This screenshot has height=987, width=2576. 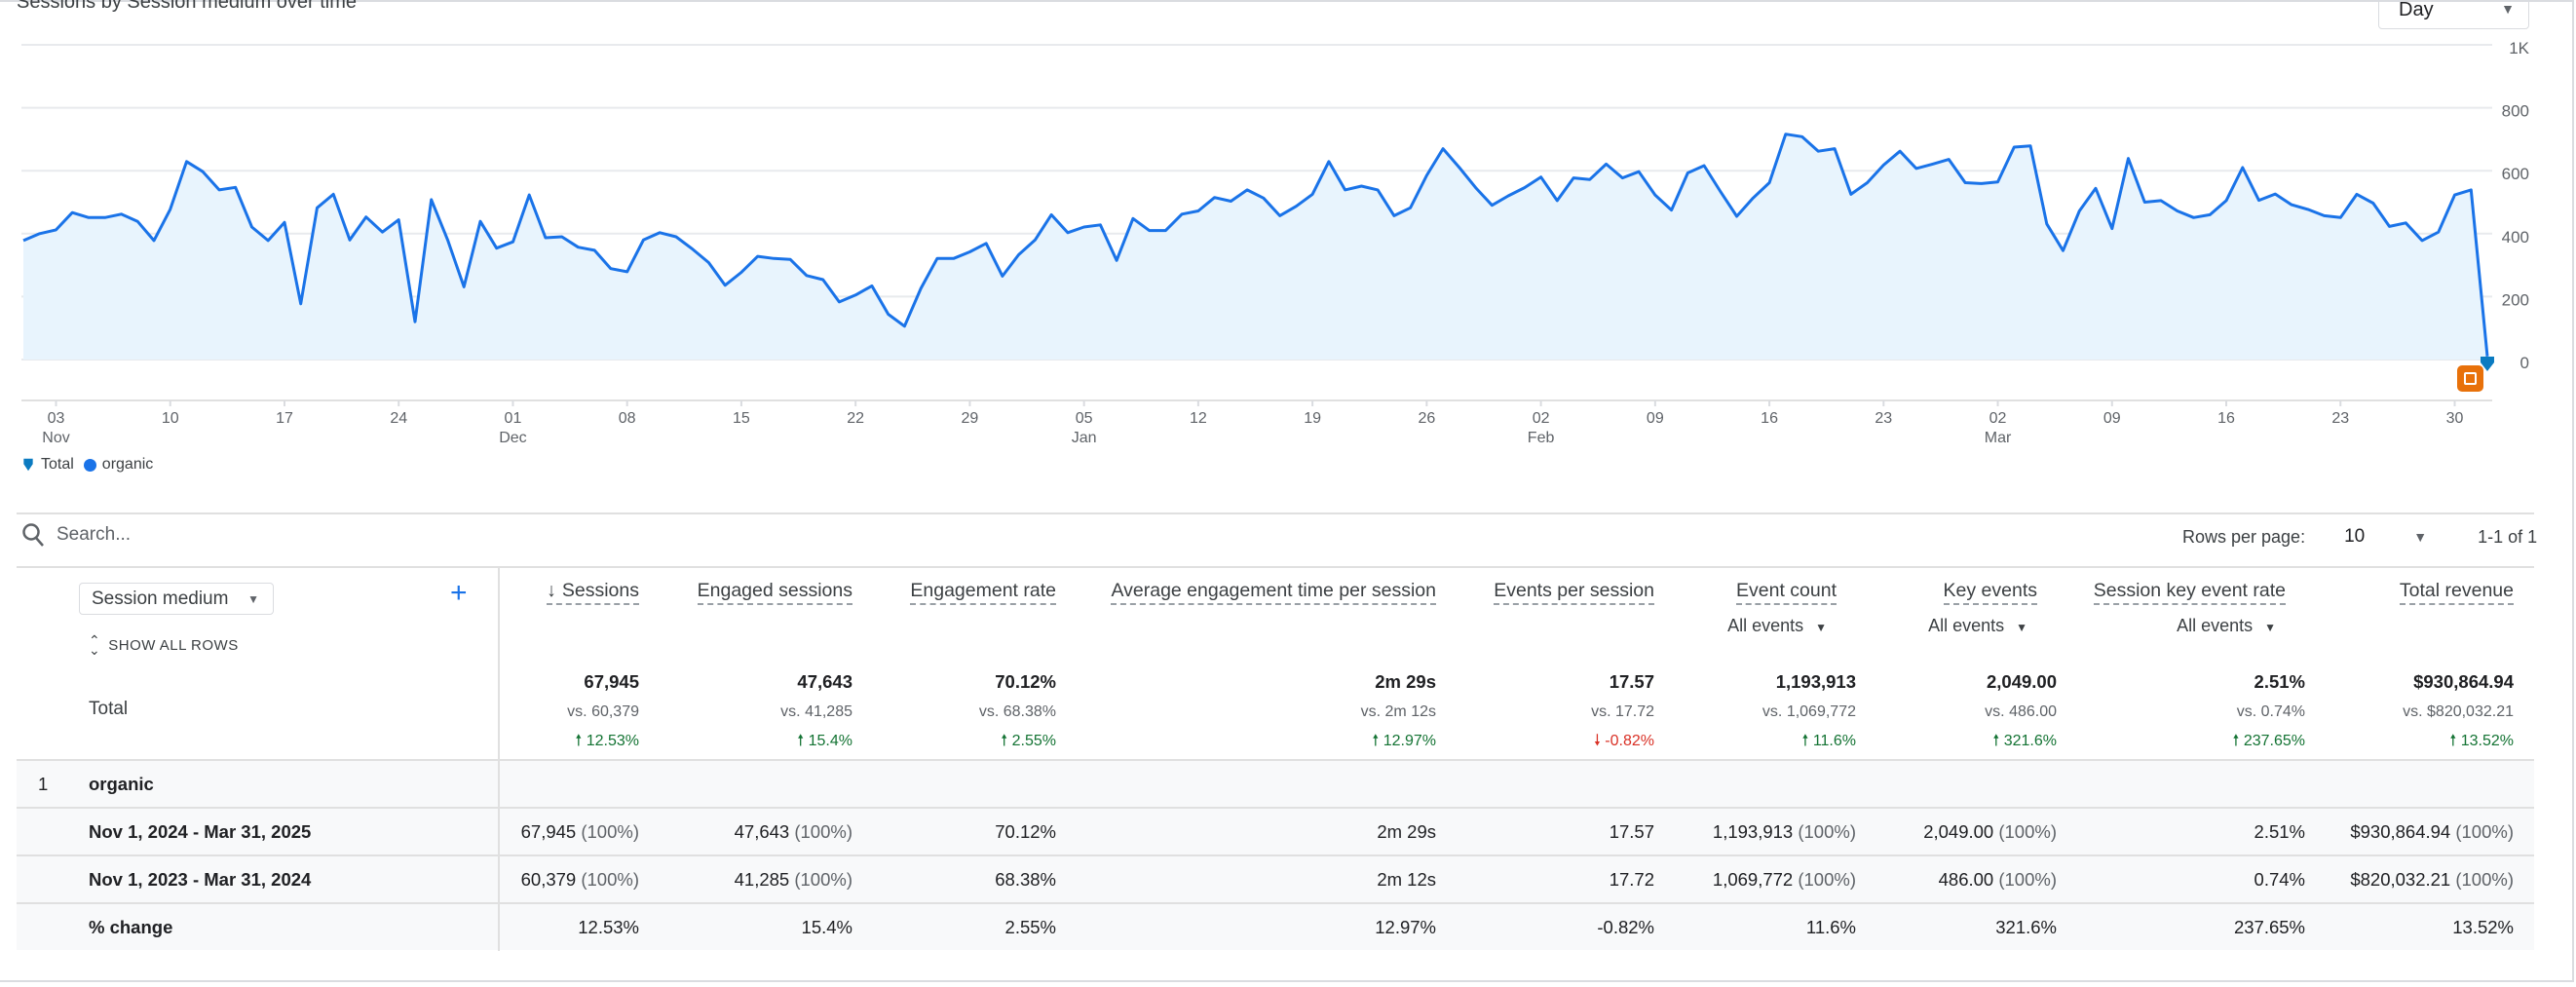 I want to click on legend-item-total: Total, so click(x=47, y=465).